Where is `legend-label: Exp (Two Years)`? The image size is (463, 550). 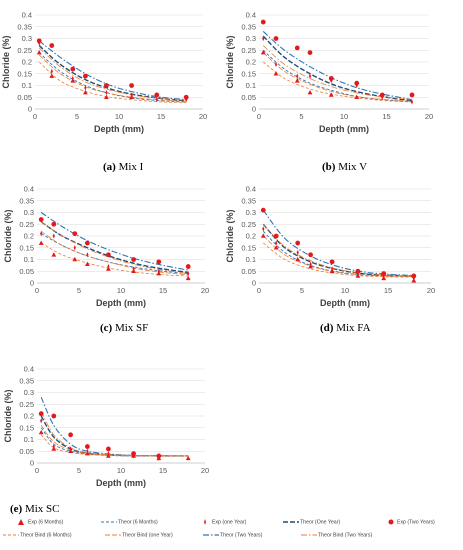
legend-label: Exp (Two Years) is located at coordinates (416, 522).